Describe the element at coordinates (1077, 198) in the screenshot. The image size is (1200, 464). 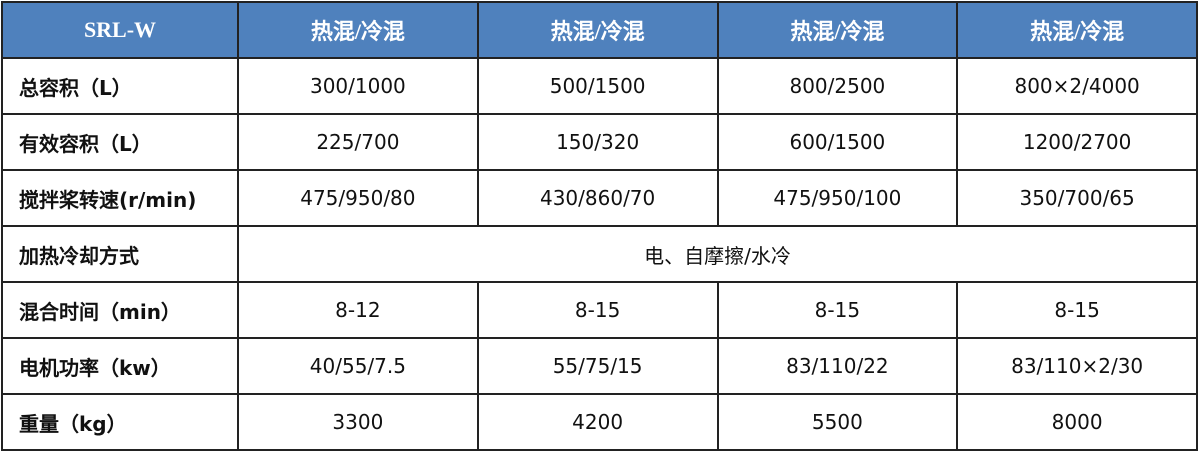
I see `table-cell: 350/700/65` at that location.